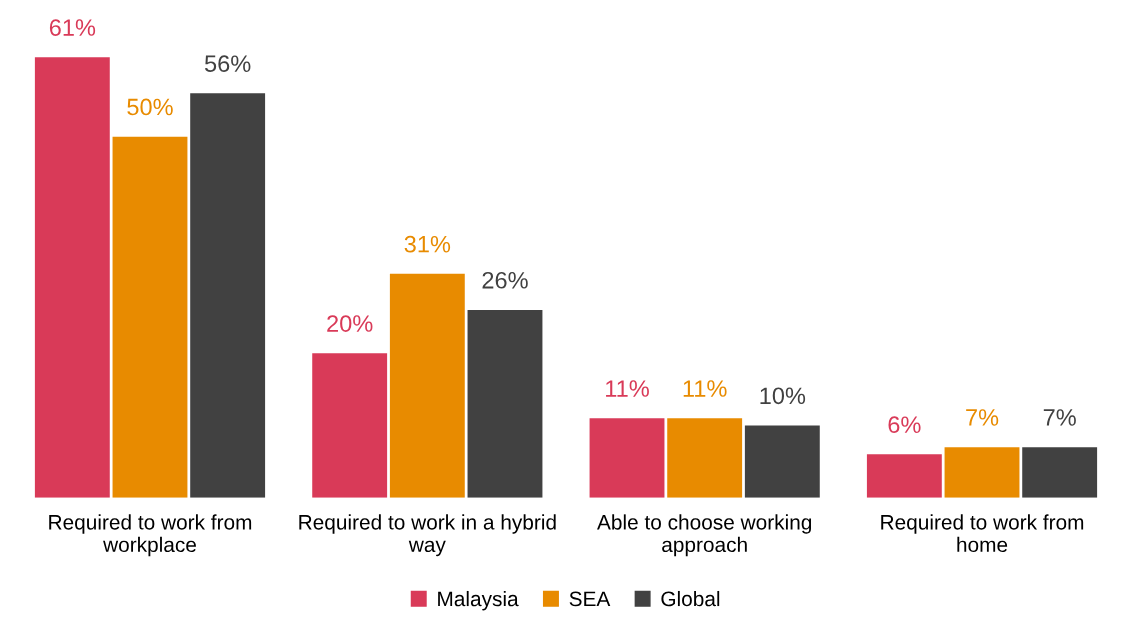  I want to click on data-label: 50%, so click(150, 107).